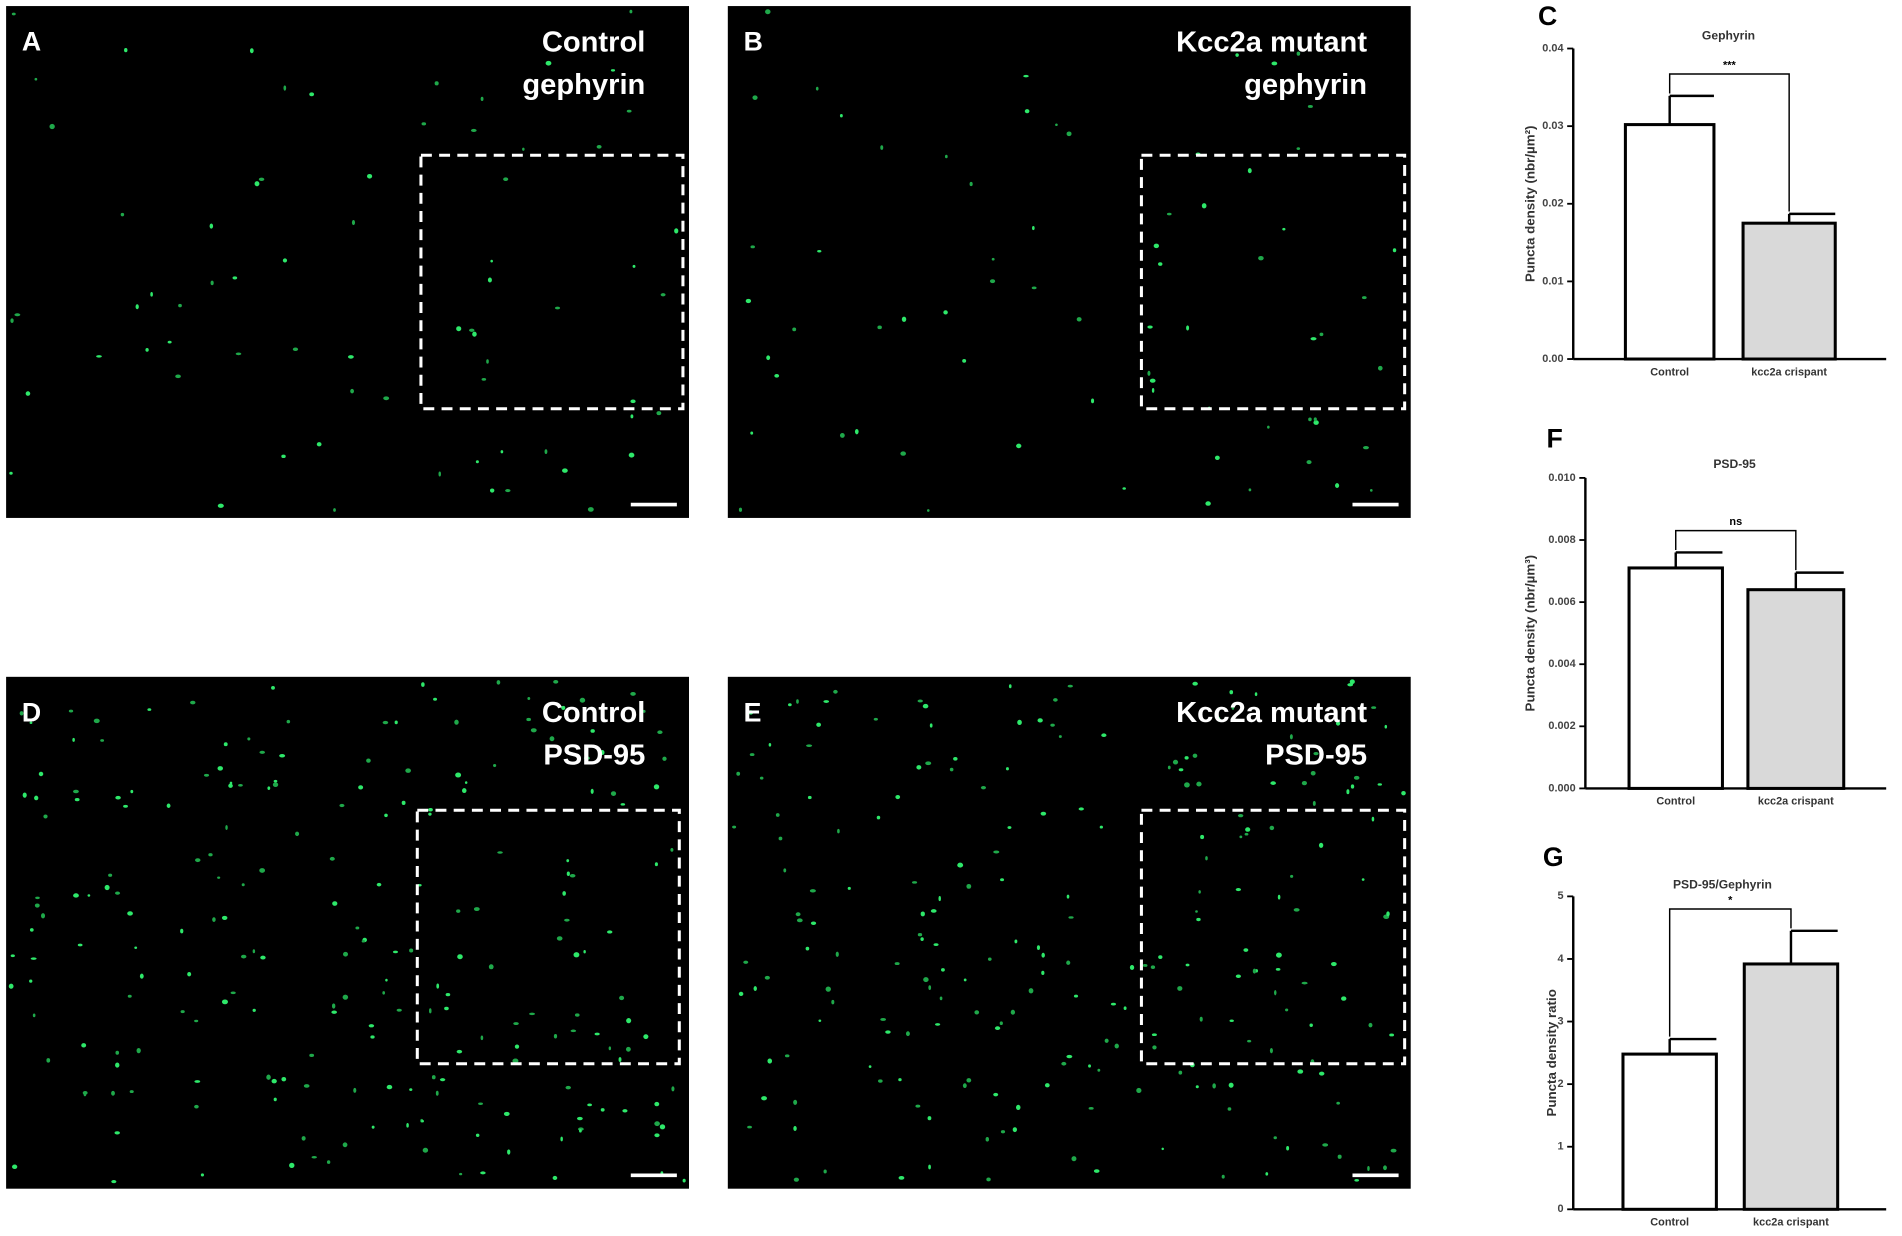 The image size is (1902, 1236). I want to click on inset-box, so click(1273, 282).